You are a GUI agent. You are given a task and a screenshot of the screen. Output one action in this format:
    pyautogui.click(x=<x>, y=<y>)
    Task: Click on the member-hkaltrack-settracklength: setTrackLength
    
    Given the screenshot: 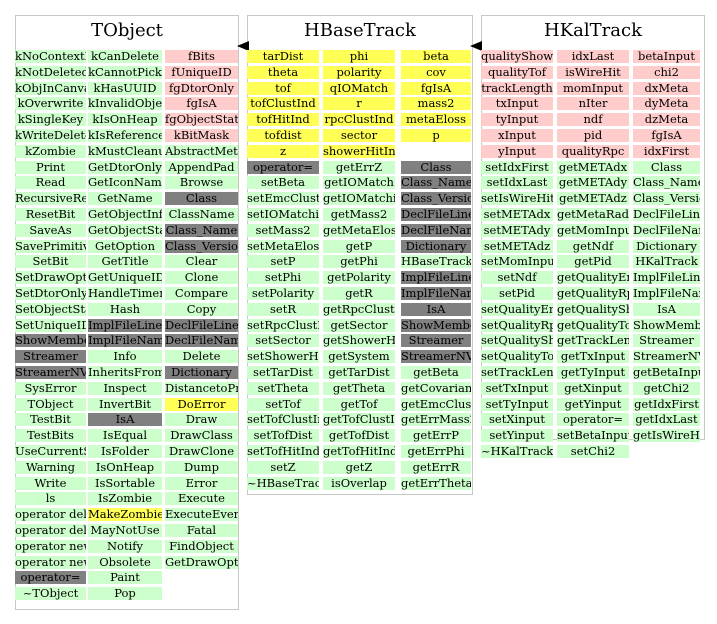 What is the action you would take?
    pyautogui.click(x=517, y=372)
    